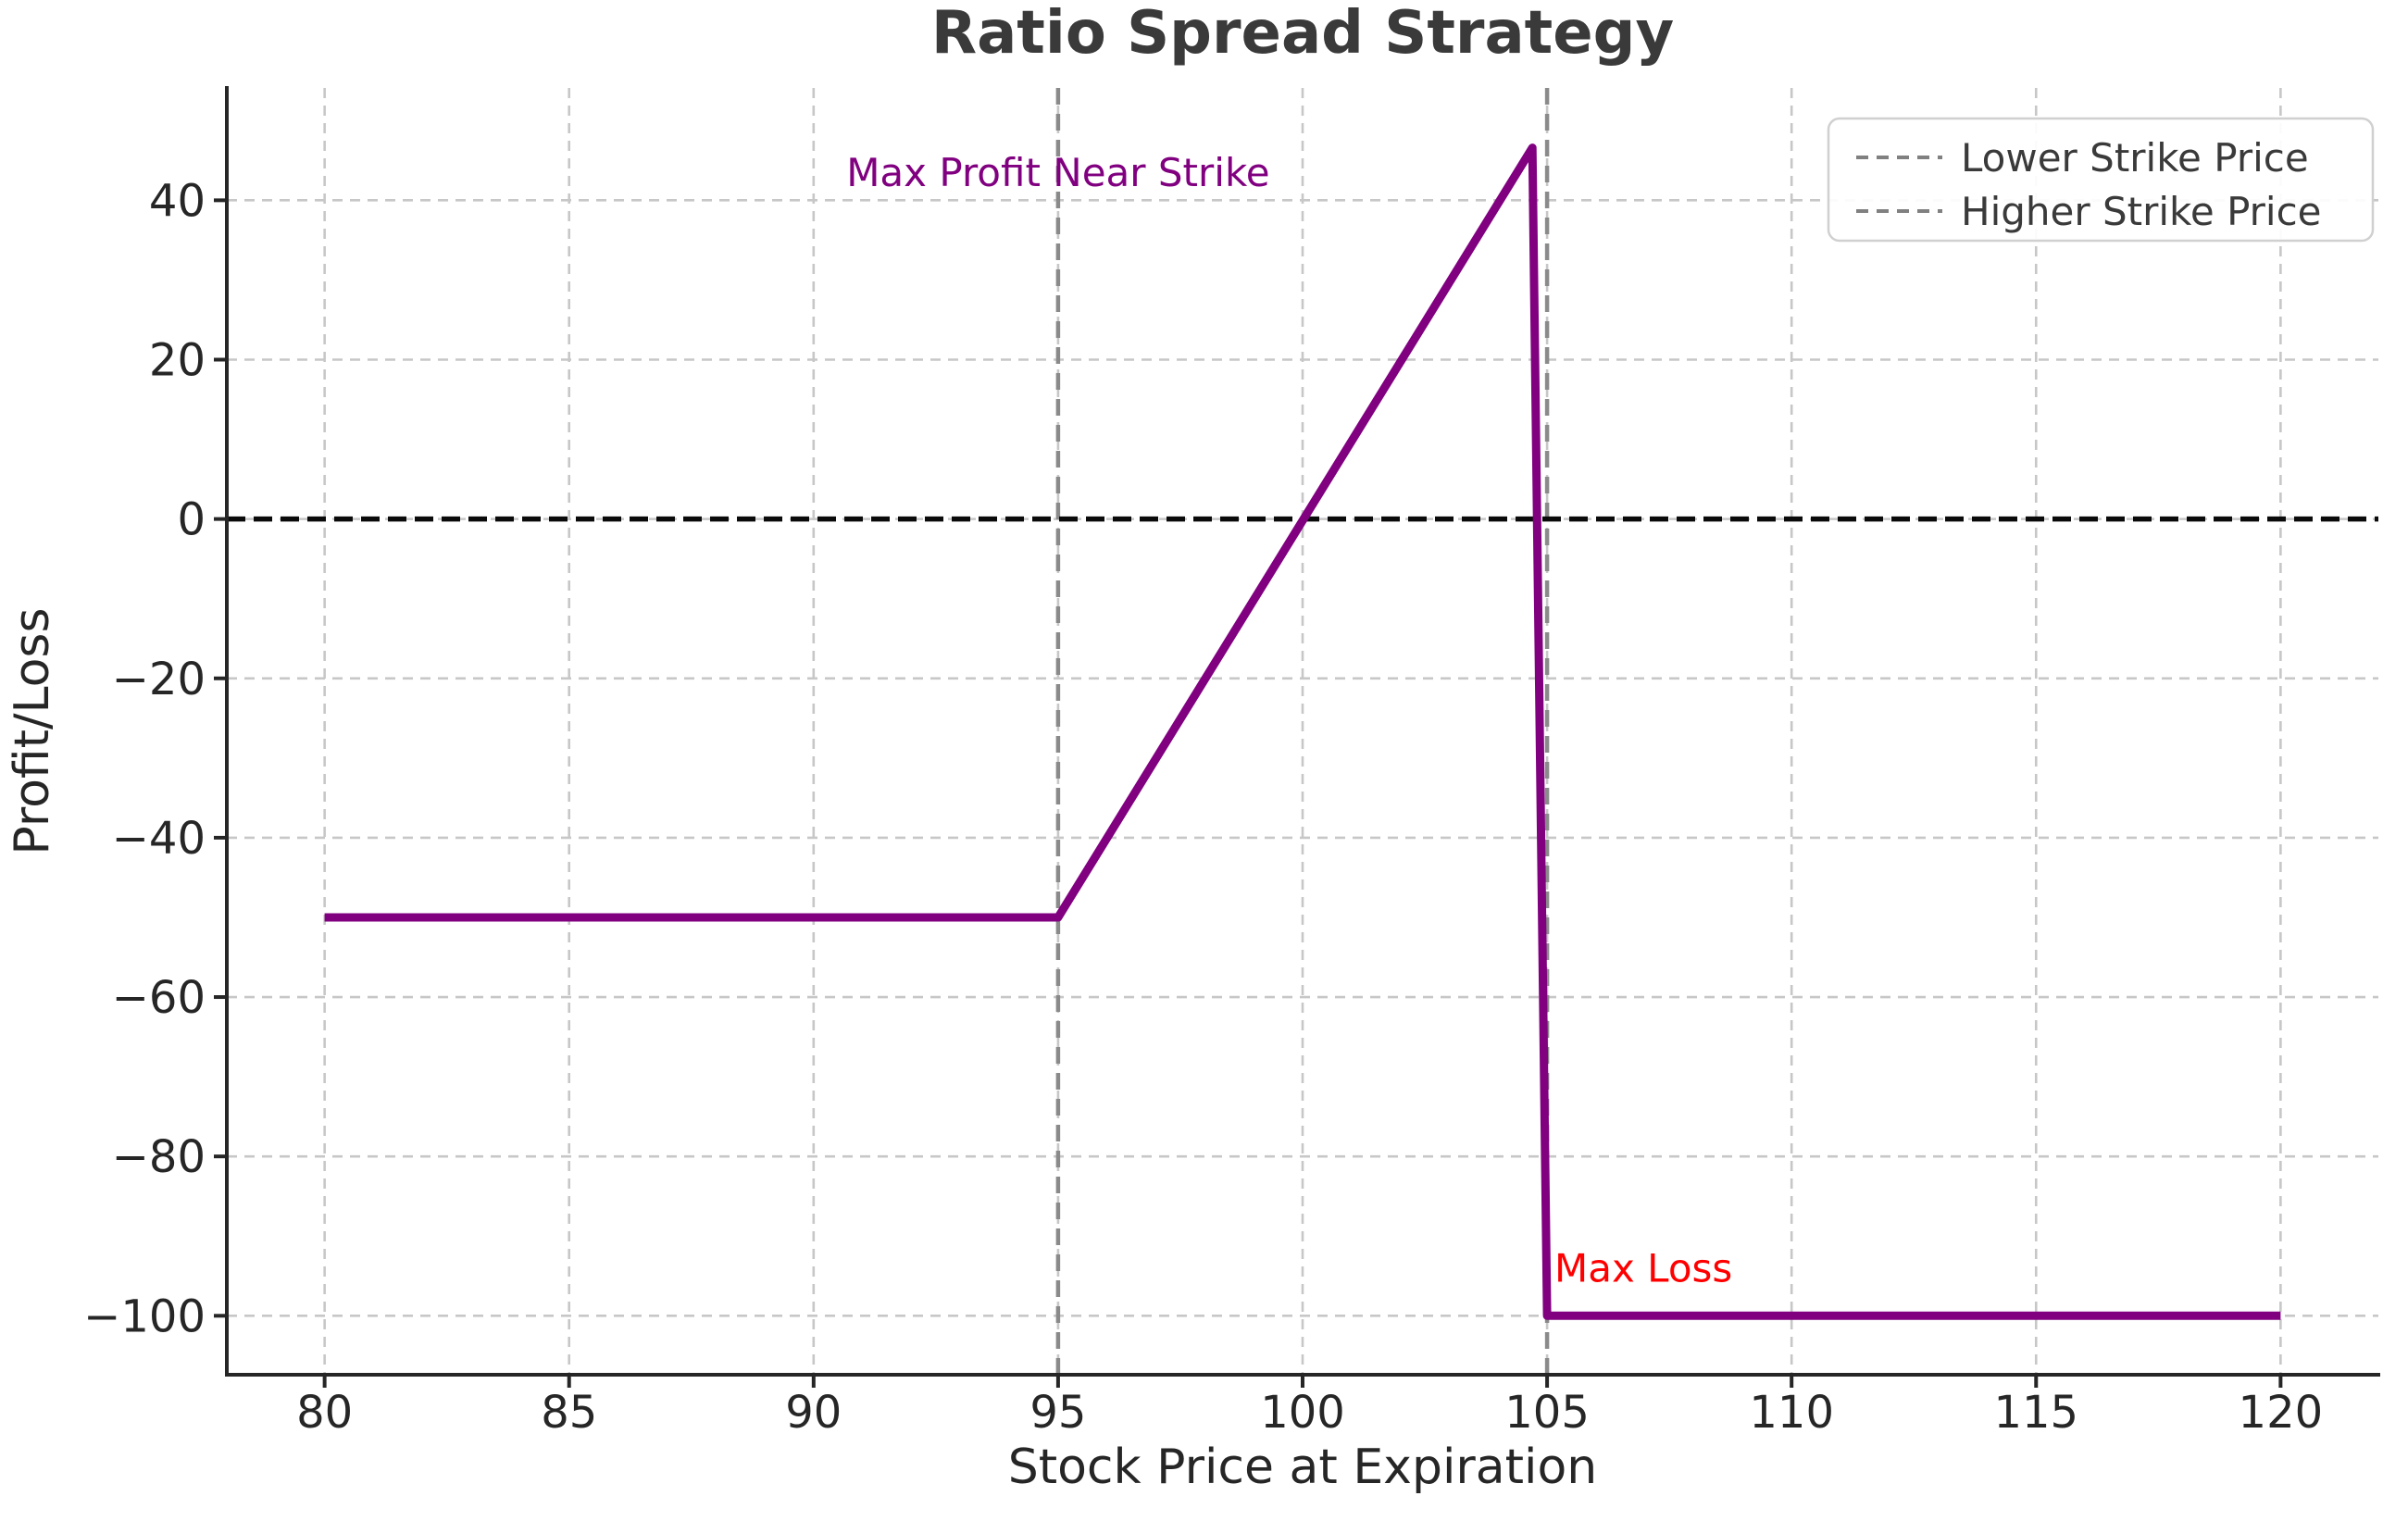 This screenshot has height=1521, width=2408. What do you see at coordinates (324, 1413) in the screenshot?
I see `x-tick-label: 80` at bounding box center [324, 1413].